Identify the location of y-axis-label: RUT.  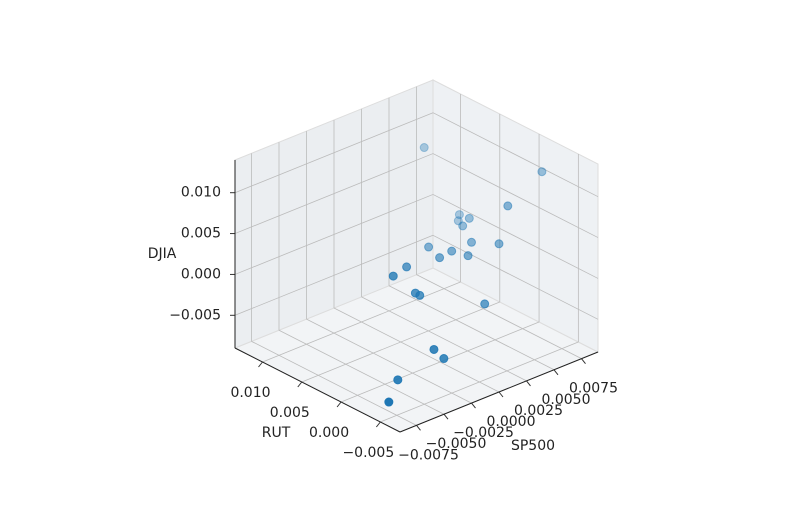
(276, 433).